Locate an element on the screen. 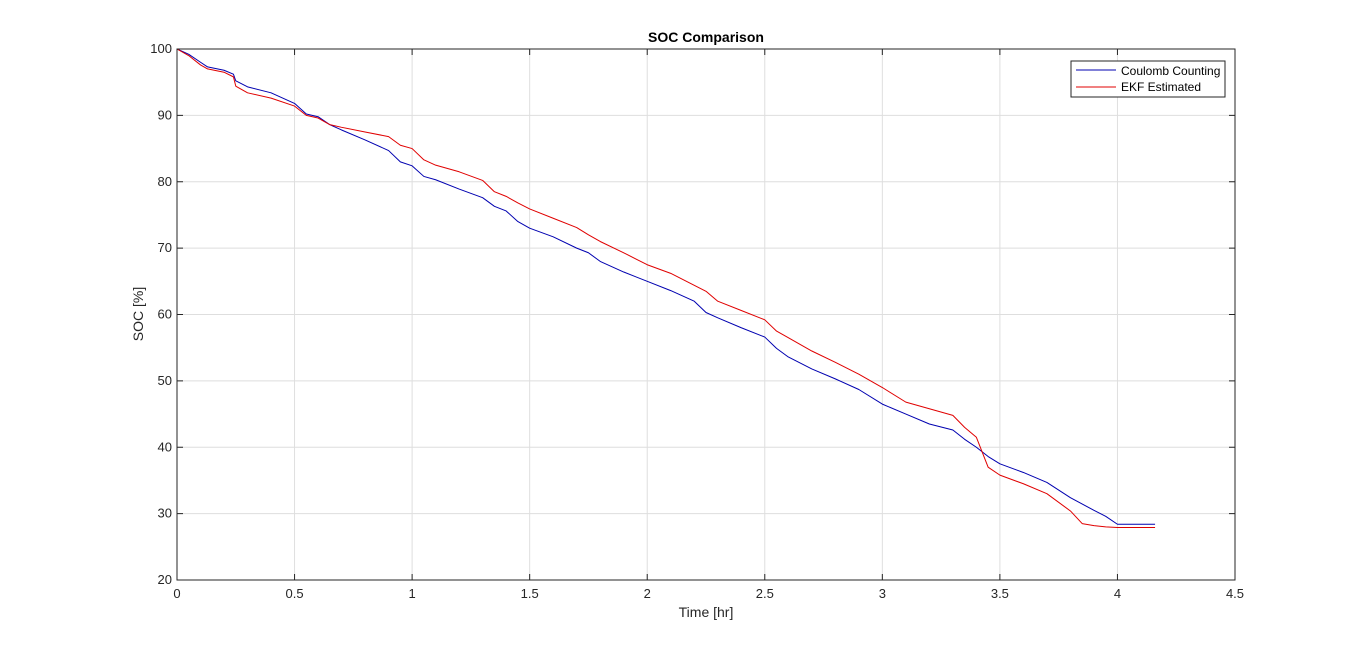 The width and height of the screenshot is (1366, 651). legend-label-ekf: EKF Estimated is located at coordinates (1161, 87).